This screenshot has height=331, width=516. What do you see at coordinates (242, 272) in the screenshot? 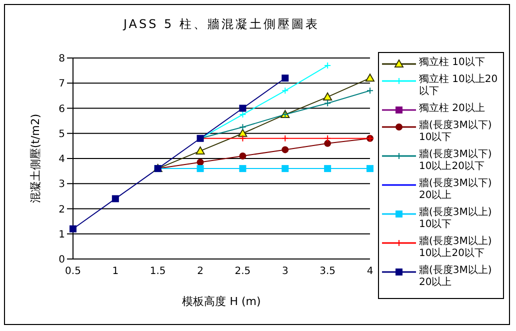
I see `x-tick-label: 2.5` at bounding box center [242, 272].